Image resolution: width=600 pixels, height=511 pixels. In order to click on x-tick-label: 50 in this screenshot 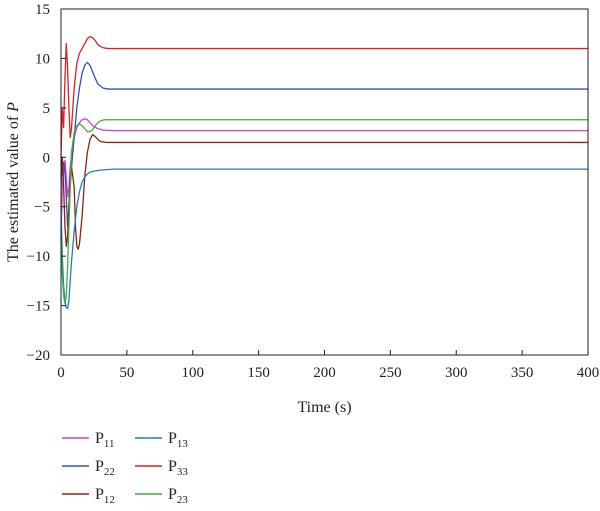, I will do `click(126, 373)`.